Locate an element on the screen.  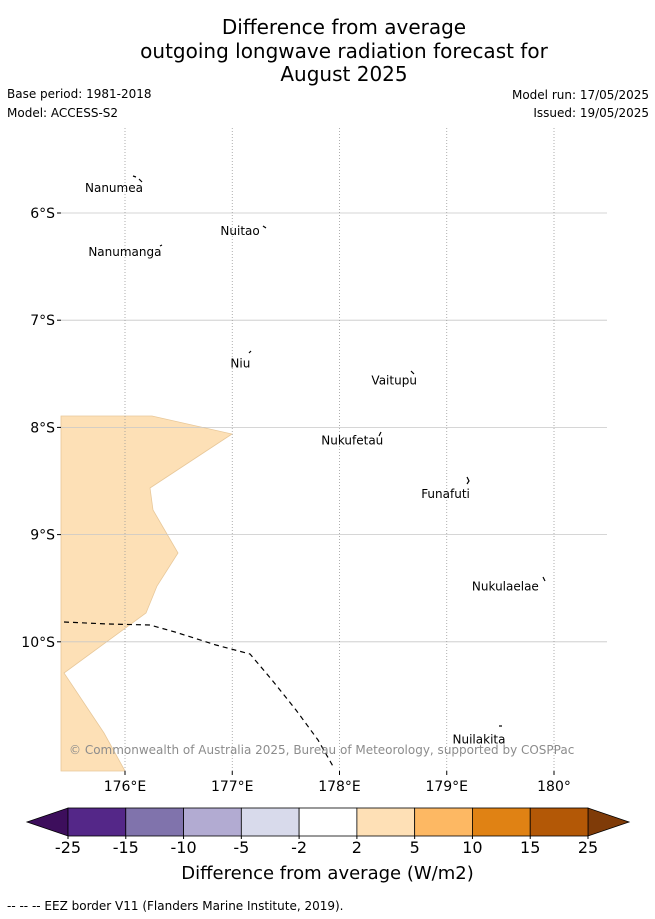
title-line-1: Difference from average is located at coordinates (344, 27).